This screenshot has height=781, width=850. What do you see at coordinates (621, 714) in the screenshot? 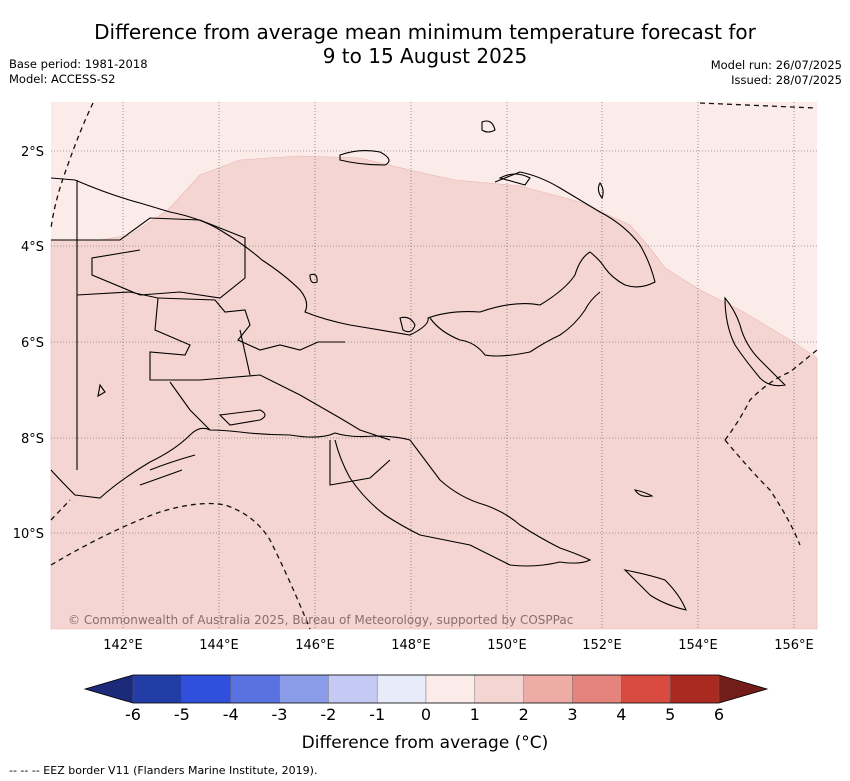
I see `colorbar-tick-label: 4` at bounding box center [621, 714].